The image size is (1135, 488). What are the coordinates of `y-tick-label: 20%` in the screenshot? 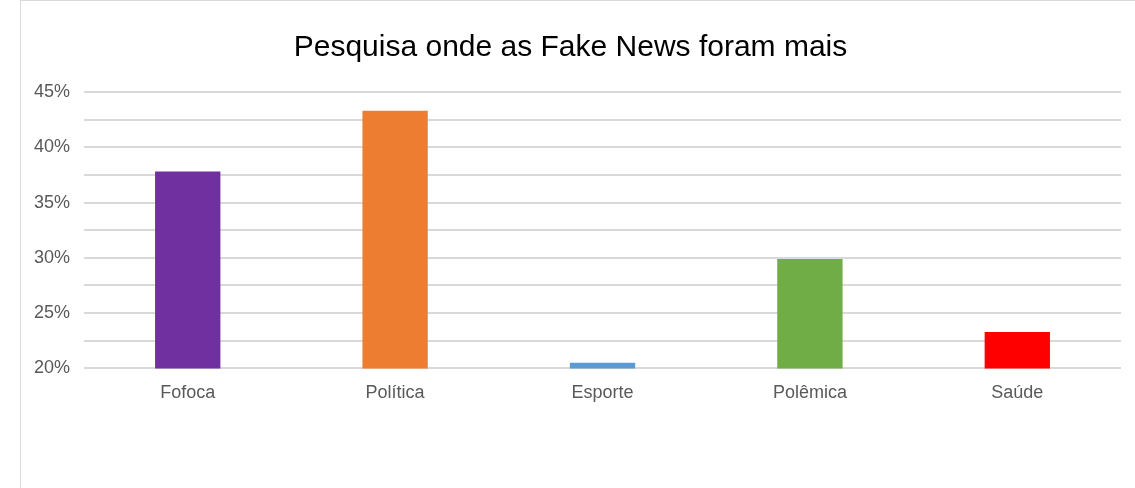 It's located at (52, 367).